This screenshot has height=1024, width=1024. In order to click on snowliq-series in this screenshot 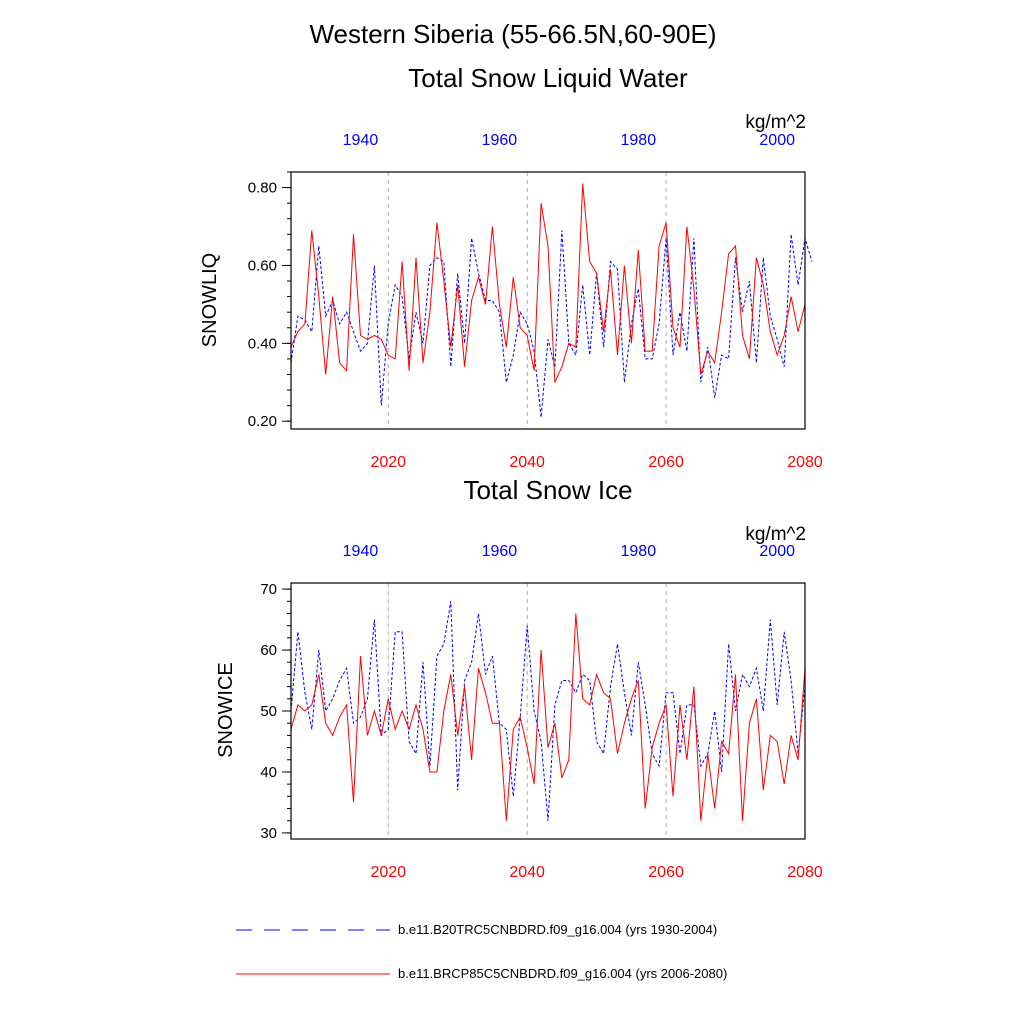, I will do `click(551, 300)`.